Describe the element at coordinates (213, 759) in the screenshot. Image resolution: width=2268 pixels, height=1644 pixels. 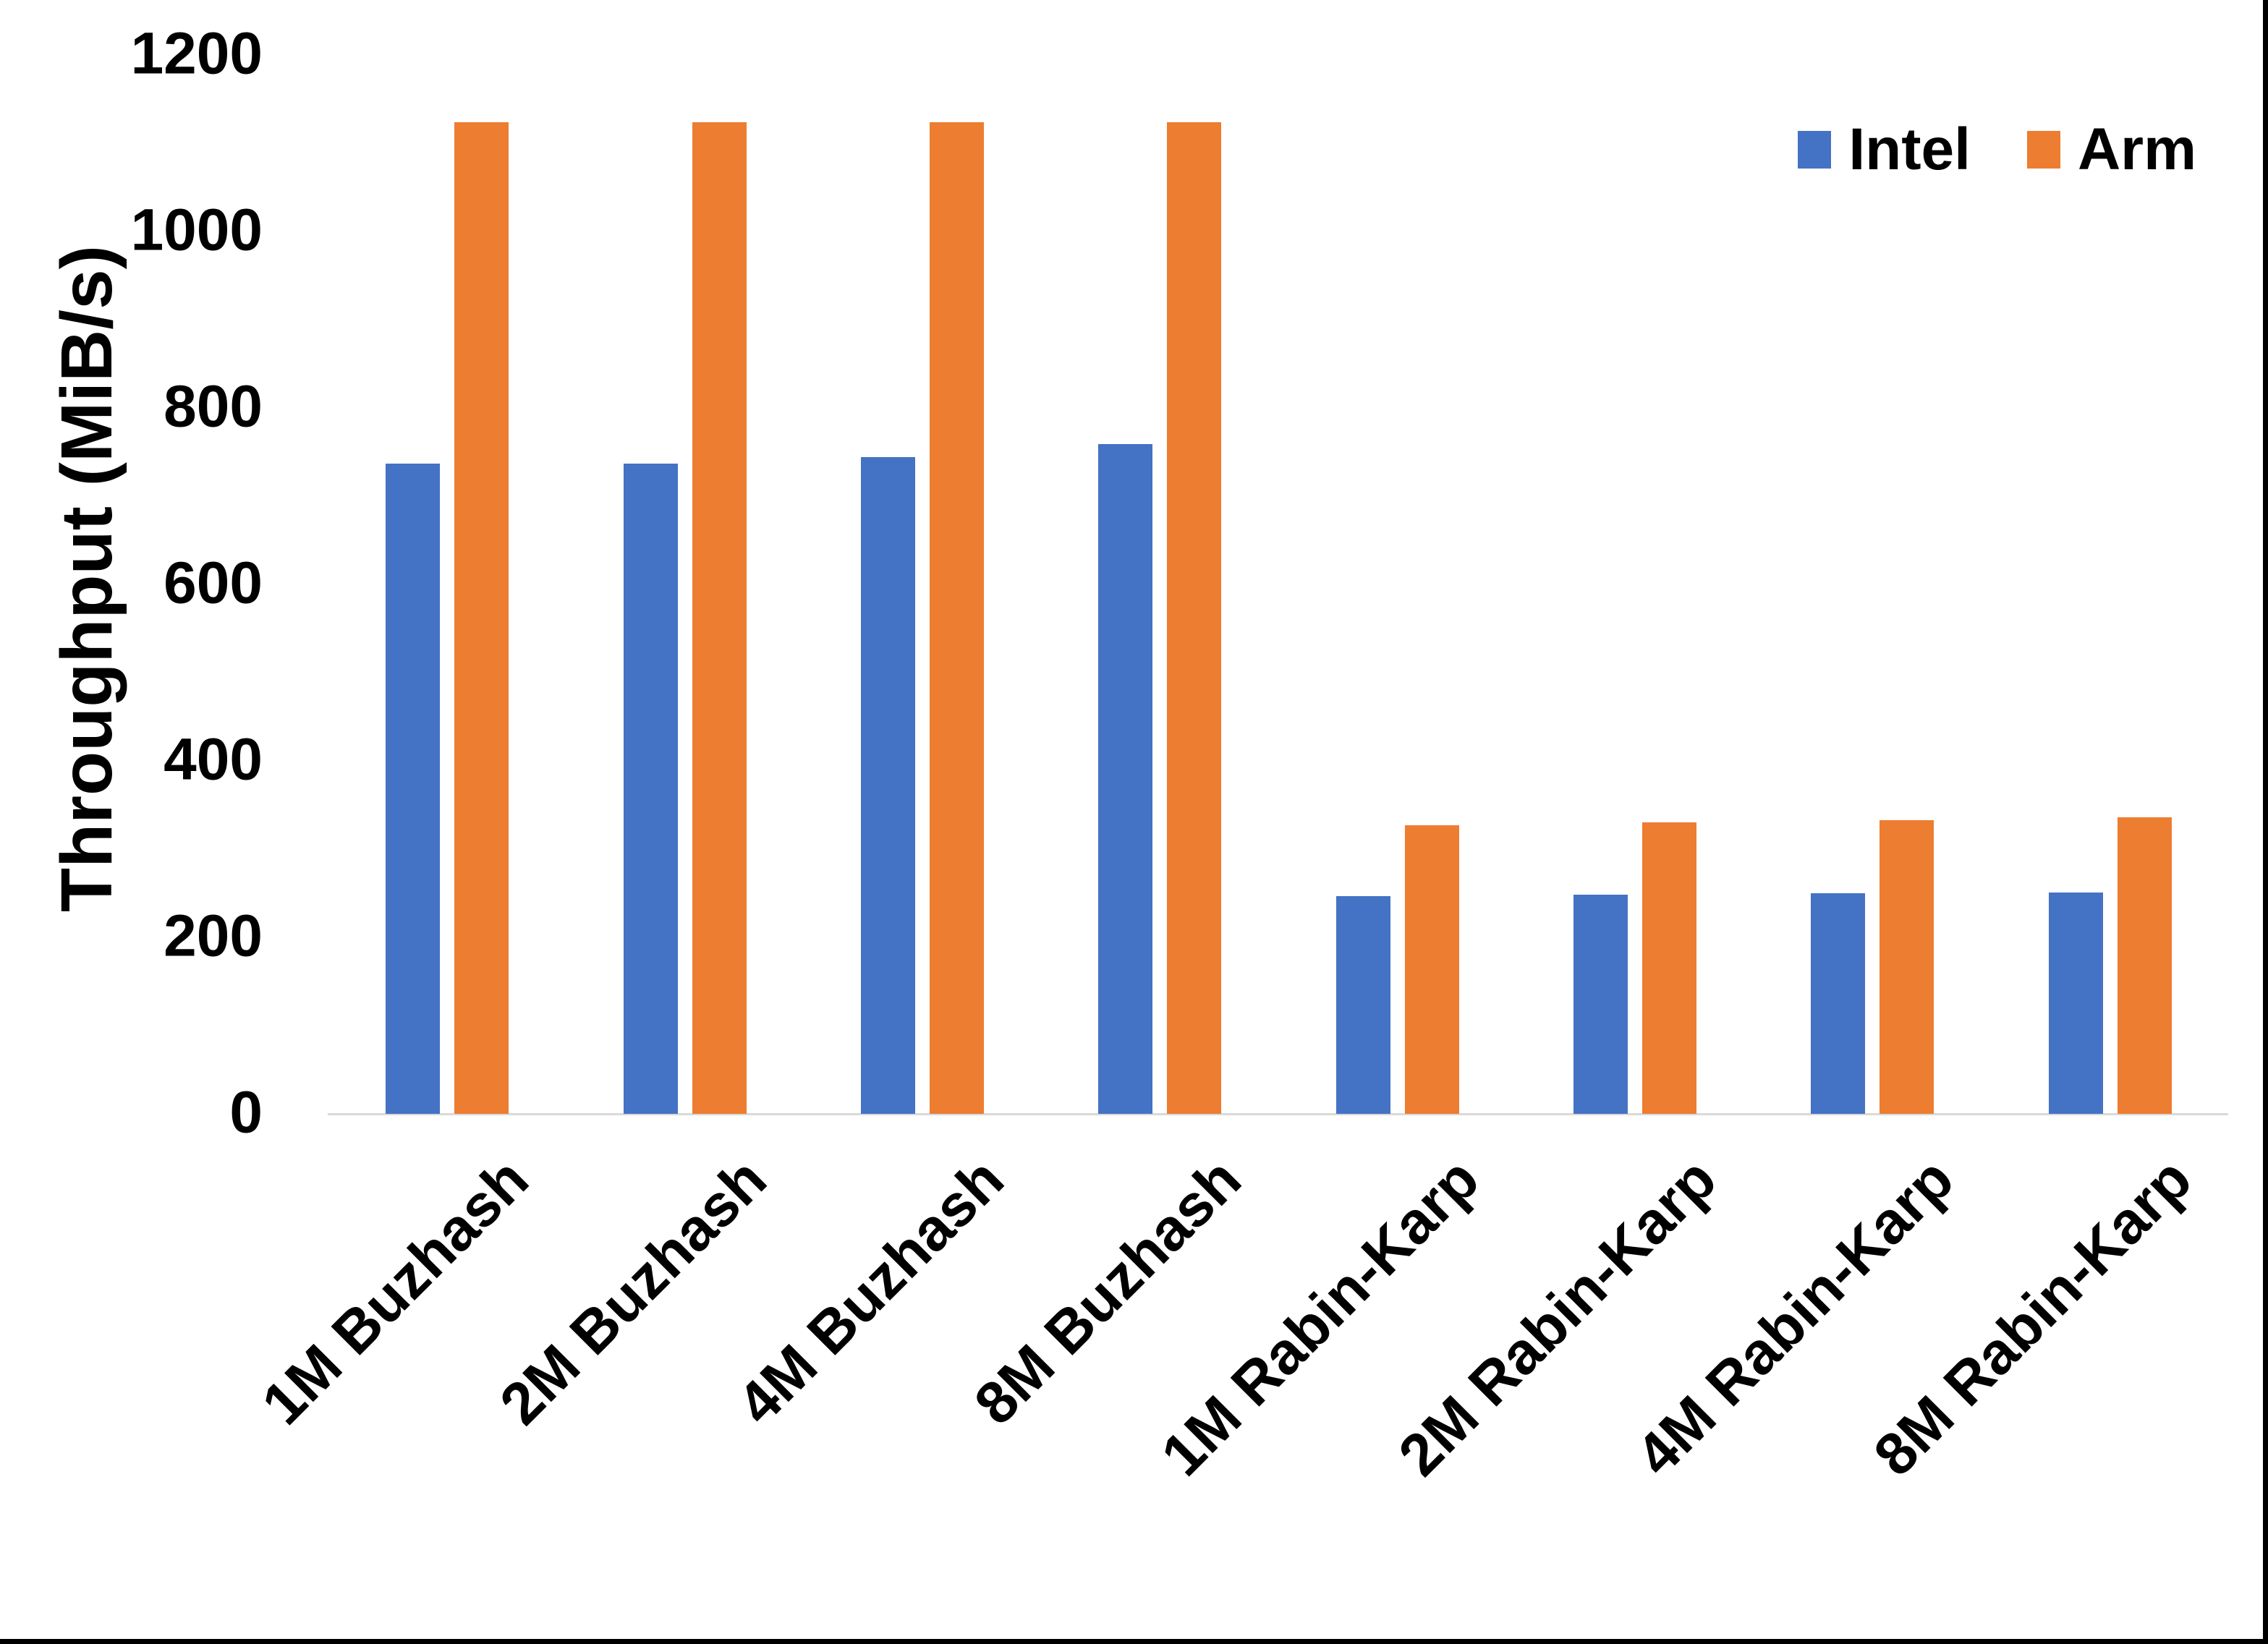
I see `y-tick-label-400: 400` at that location.